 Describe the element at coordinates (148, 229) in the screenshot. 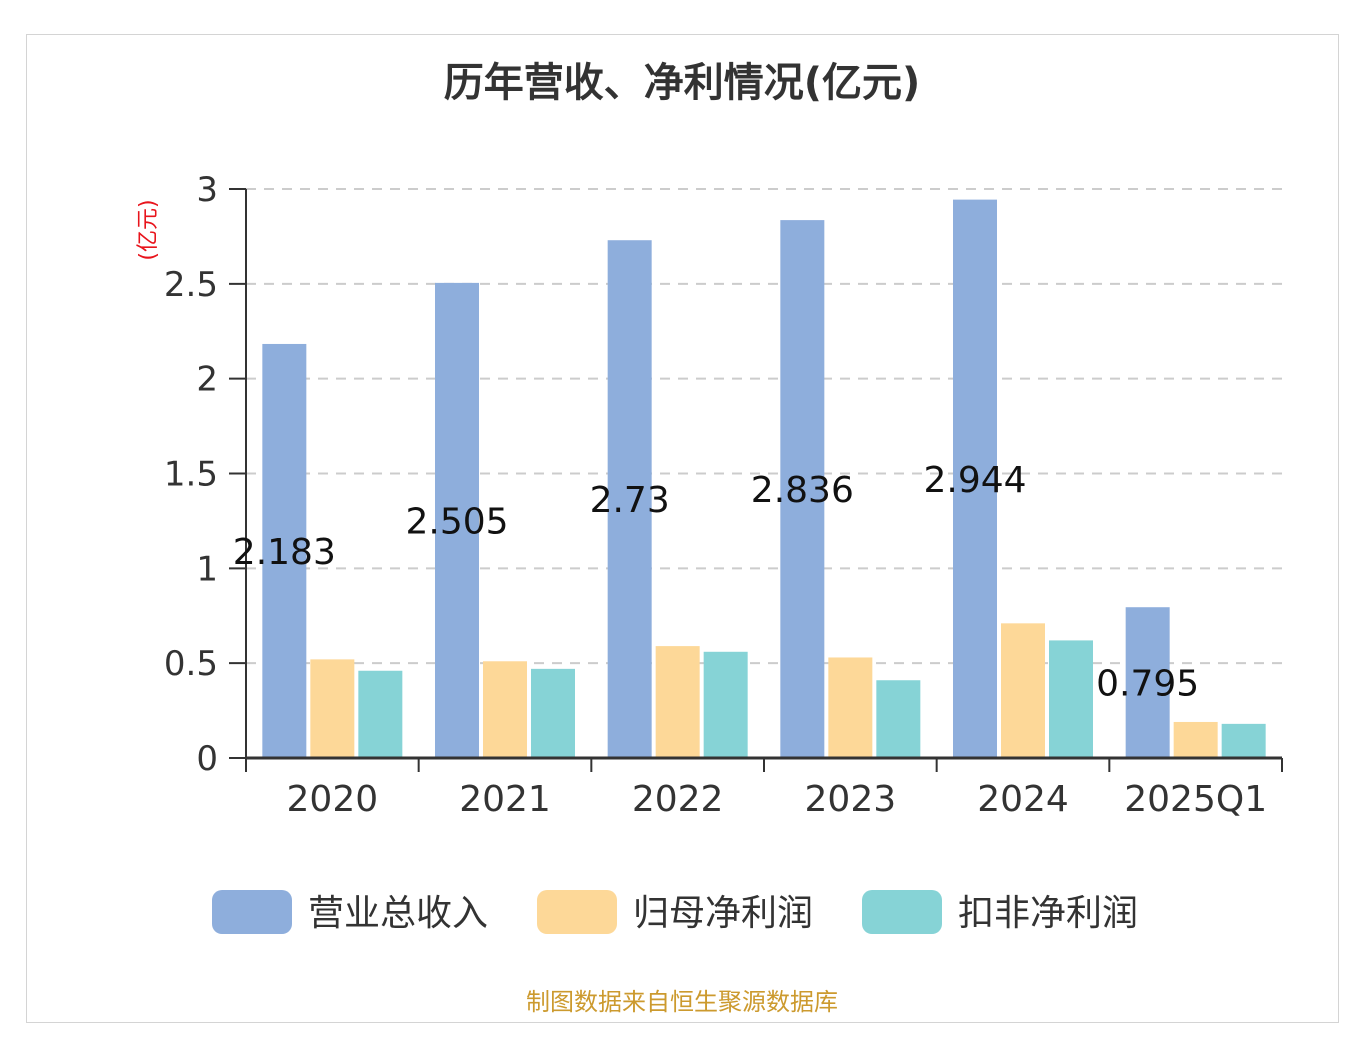

I see `y-axis-unit-label: (亿元)` at that location.